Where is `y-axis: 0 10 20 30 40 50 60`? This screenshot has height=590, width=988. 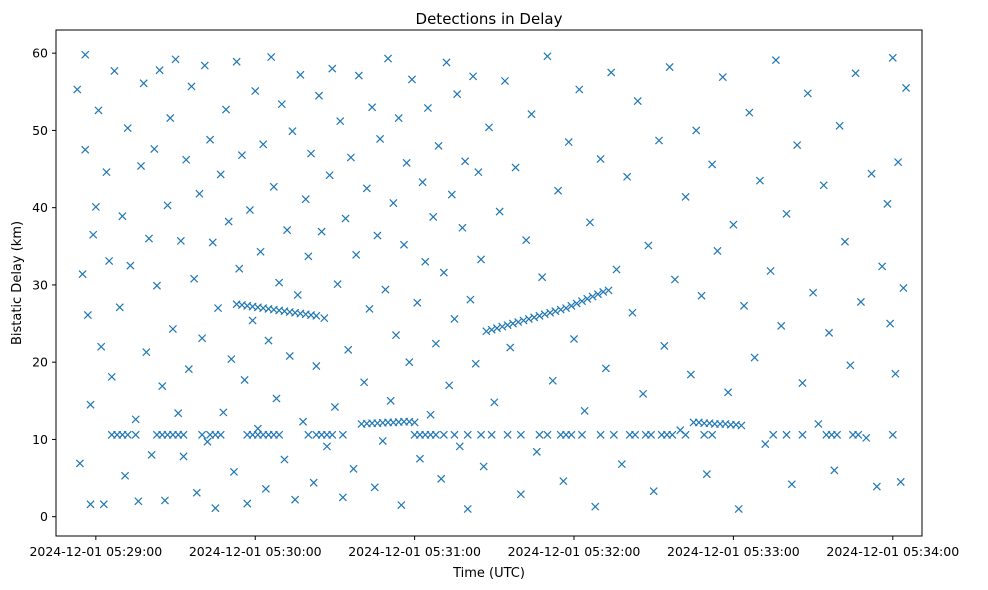 y-axis: 0 10 20 30 40 50 60 is located at coordinates (44, 285).